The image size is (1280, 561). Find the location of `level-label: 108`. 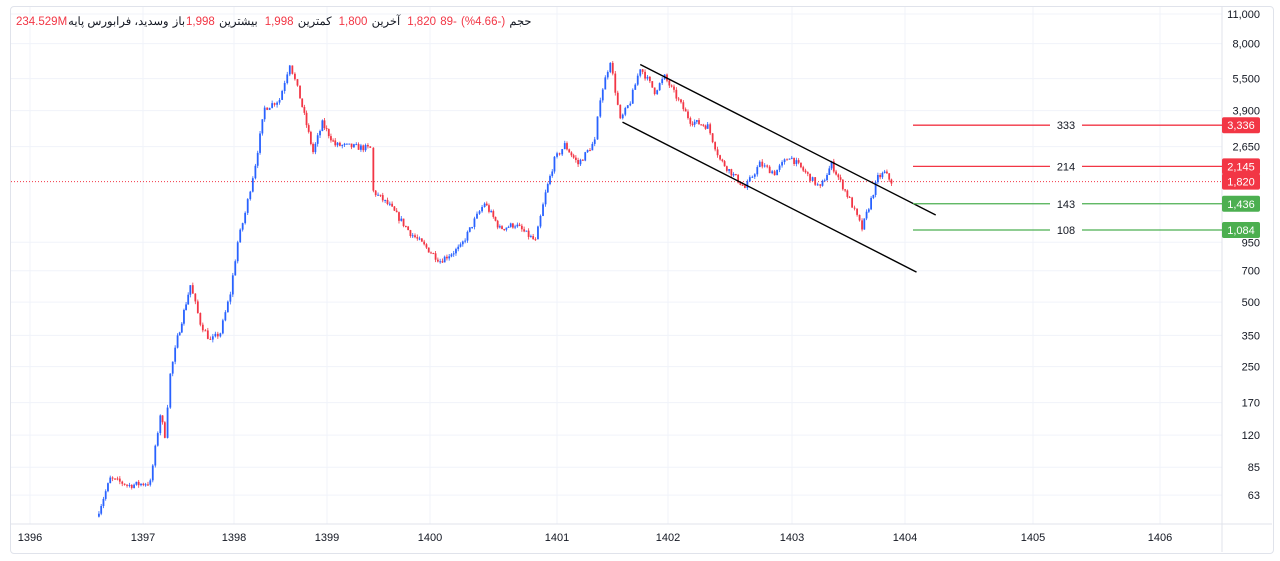

level-label: 108 is located at coordinates (1066, 231).